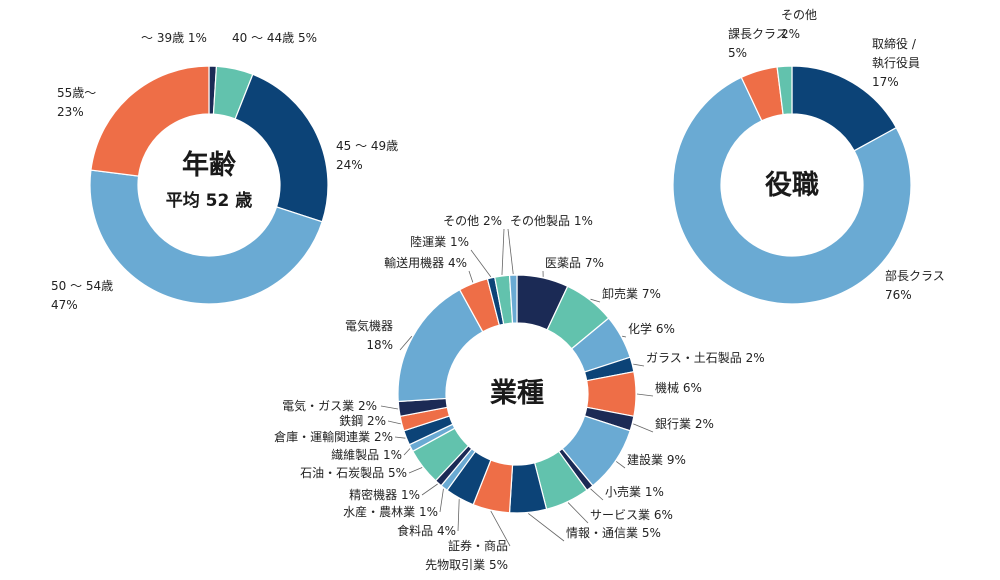 The height and width of the screenshot is (580, 1000). I want to click on industry-slice-label-18: 電気・ガス業 2%, so click(329, 405).